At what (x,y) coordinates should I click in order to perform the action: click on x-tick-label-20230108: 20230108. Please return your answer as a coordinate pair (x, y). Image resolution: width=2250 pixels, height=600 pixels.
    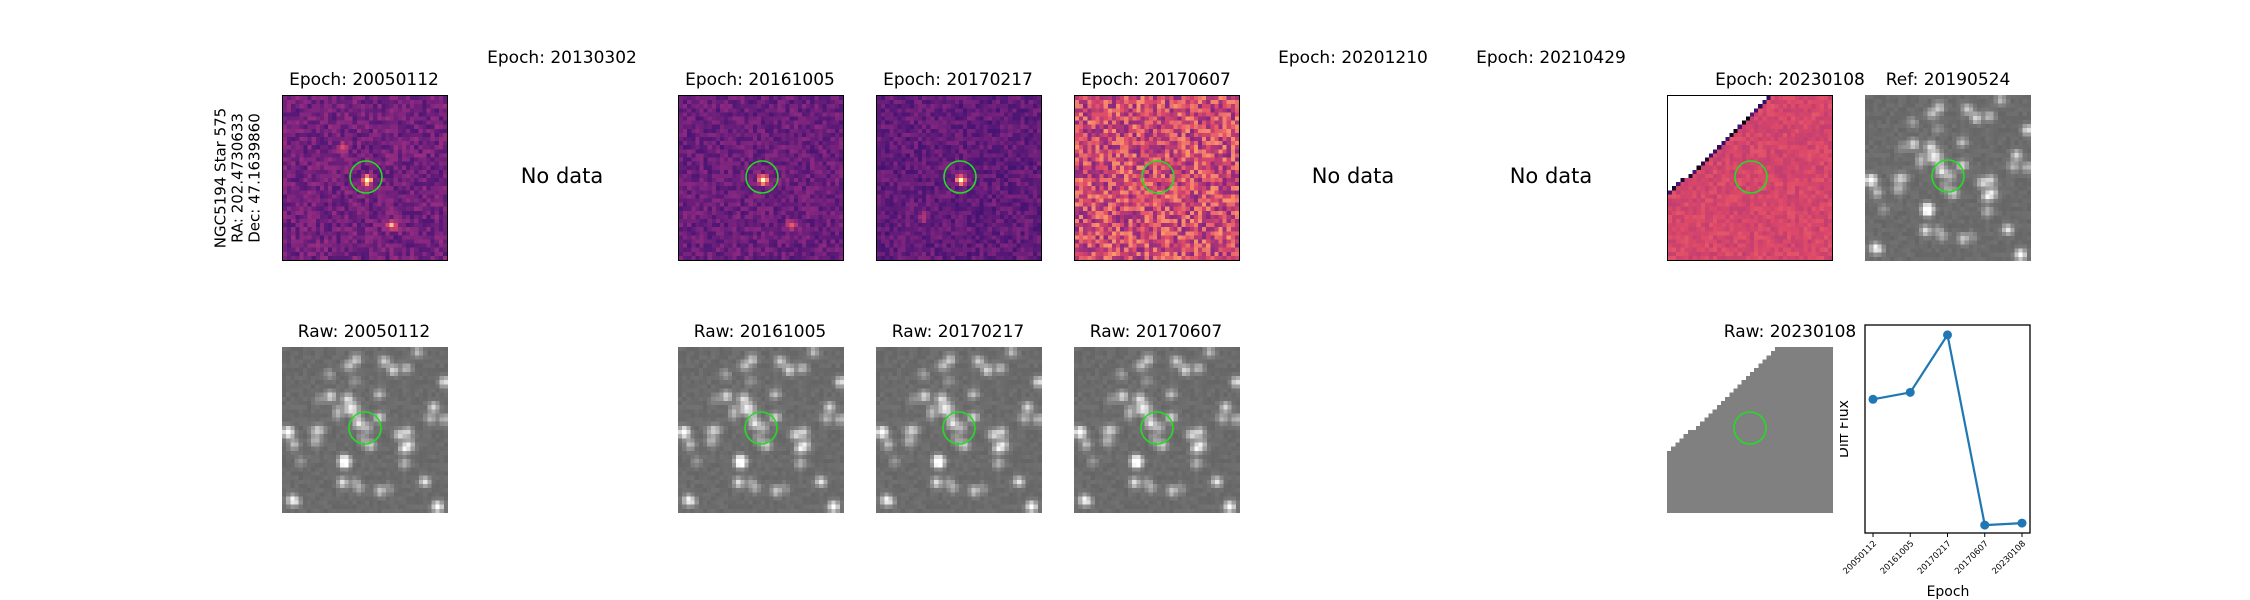
    Looking at the image, I should click on (2009, 558).